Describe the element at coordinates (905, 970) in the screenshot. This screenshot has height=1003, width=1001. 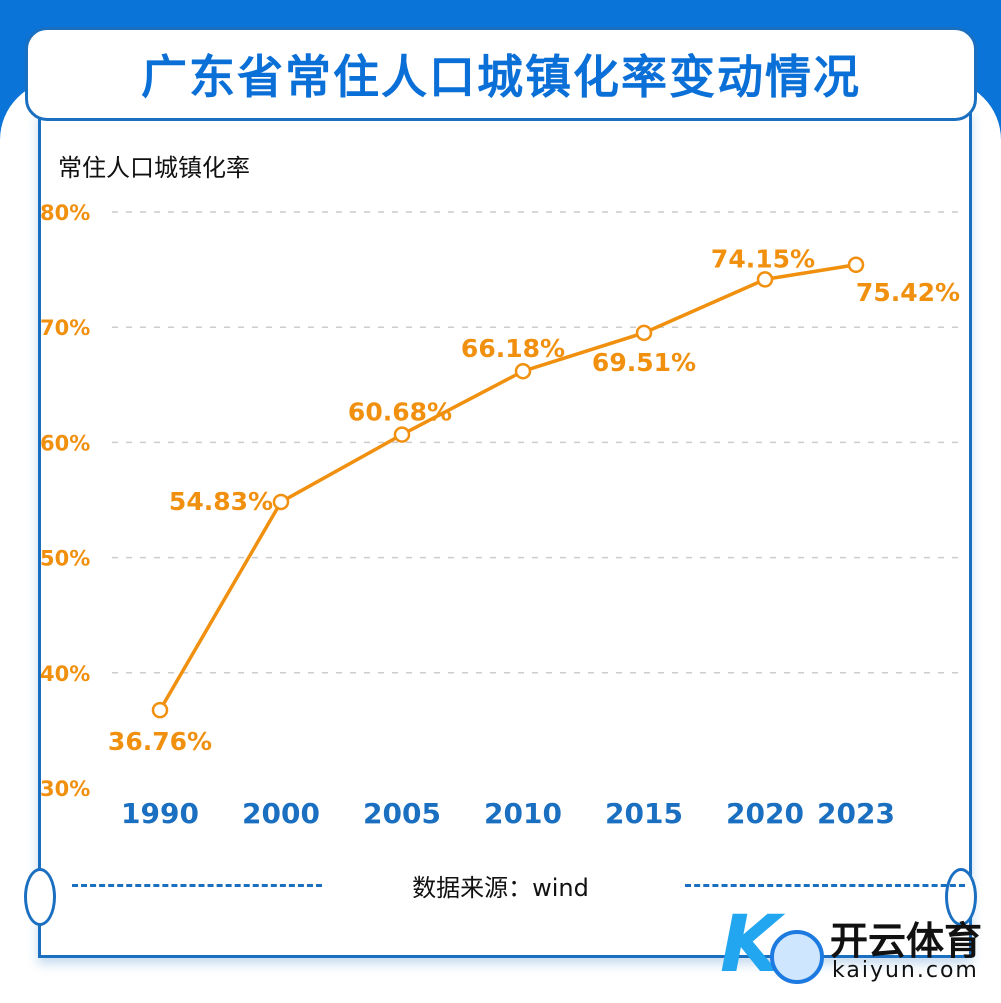
I see `logo-text-en: kaiyun.com` at that location.